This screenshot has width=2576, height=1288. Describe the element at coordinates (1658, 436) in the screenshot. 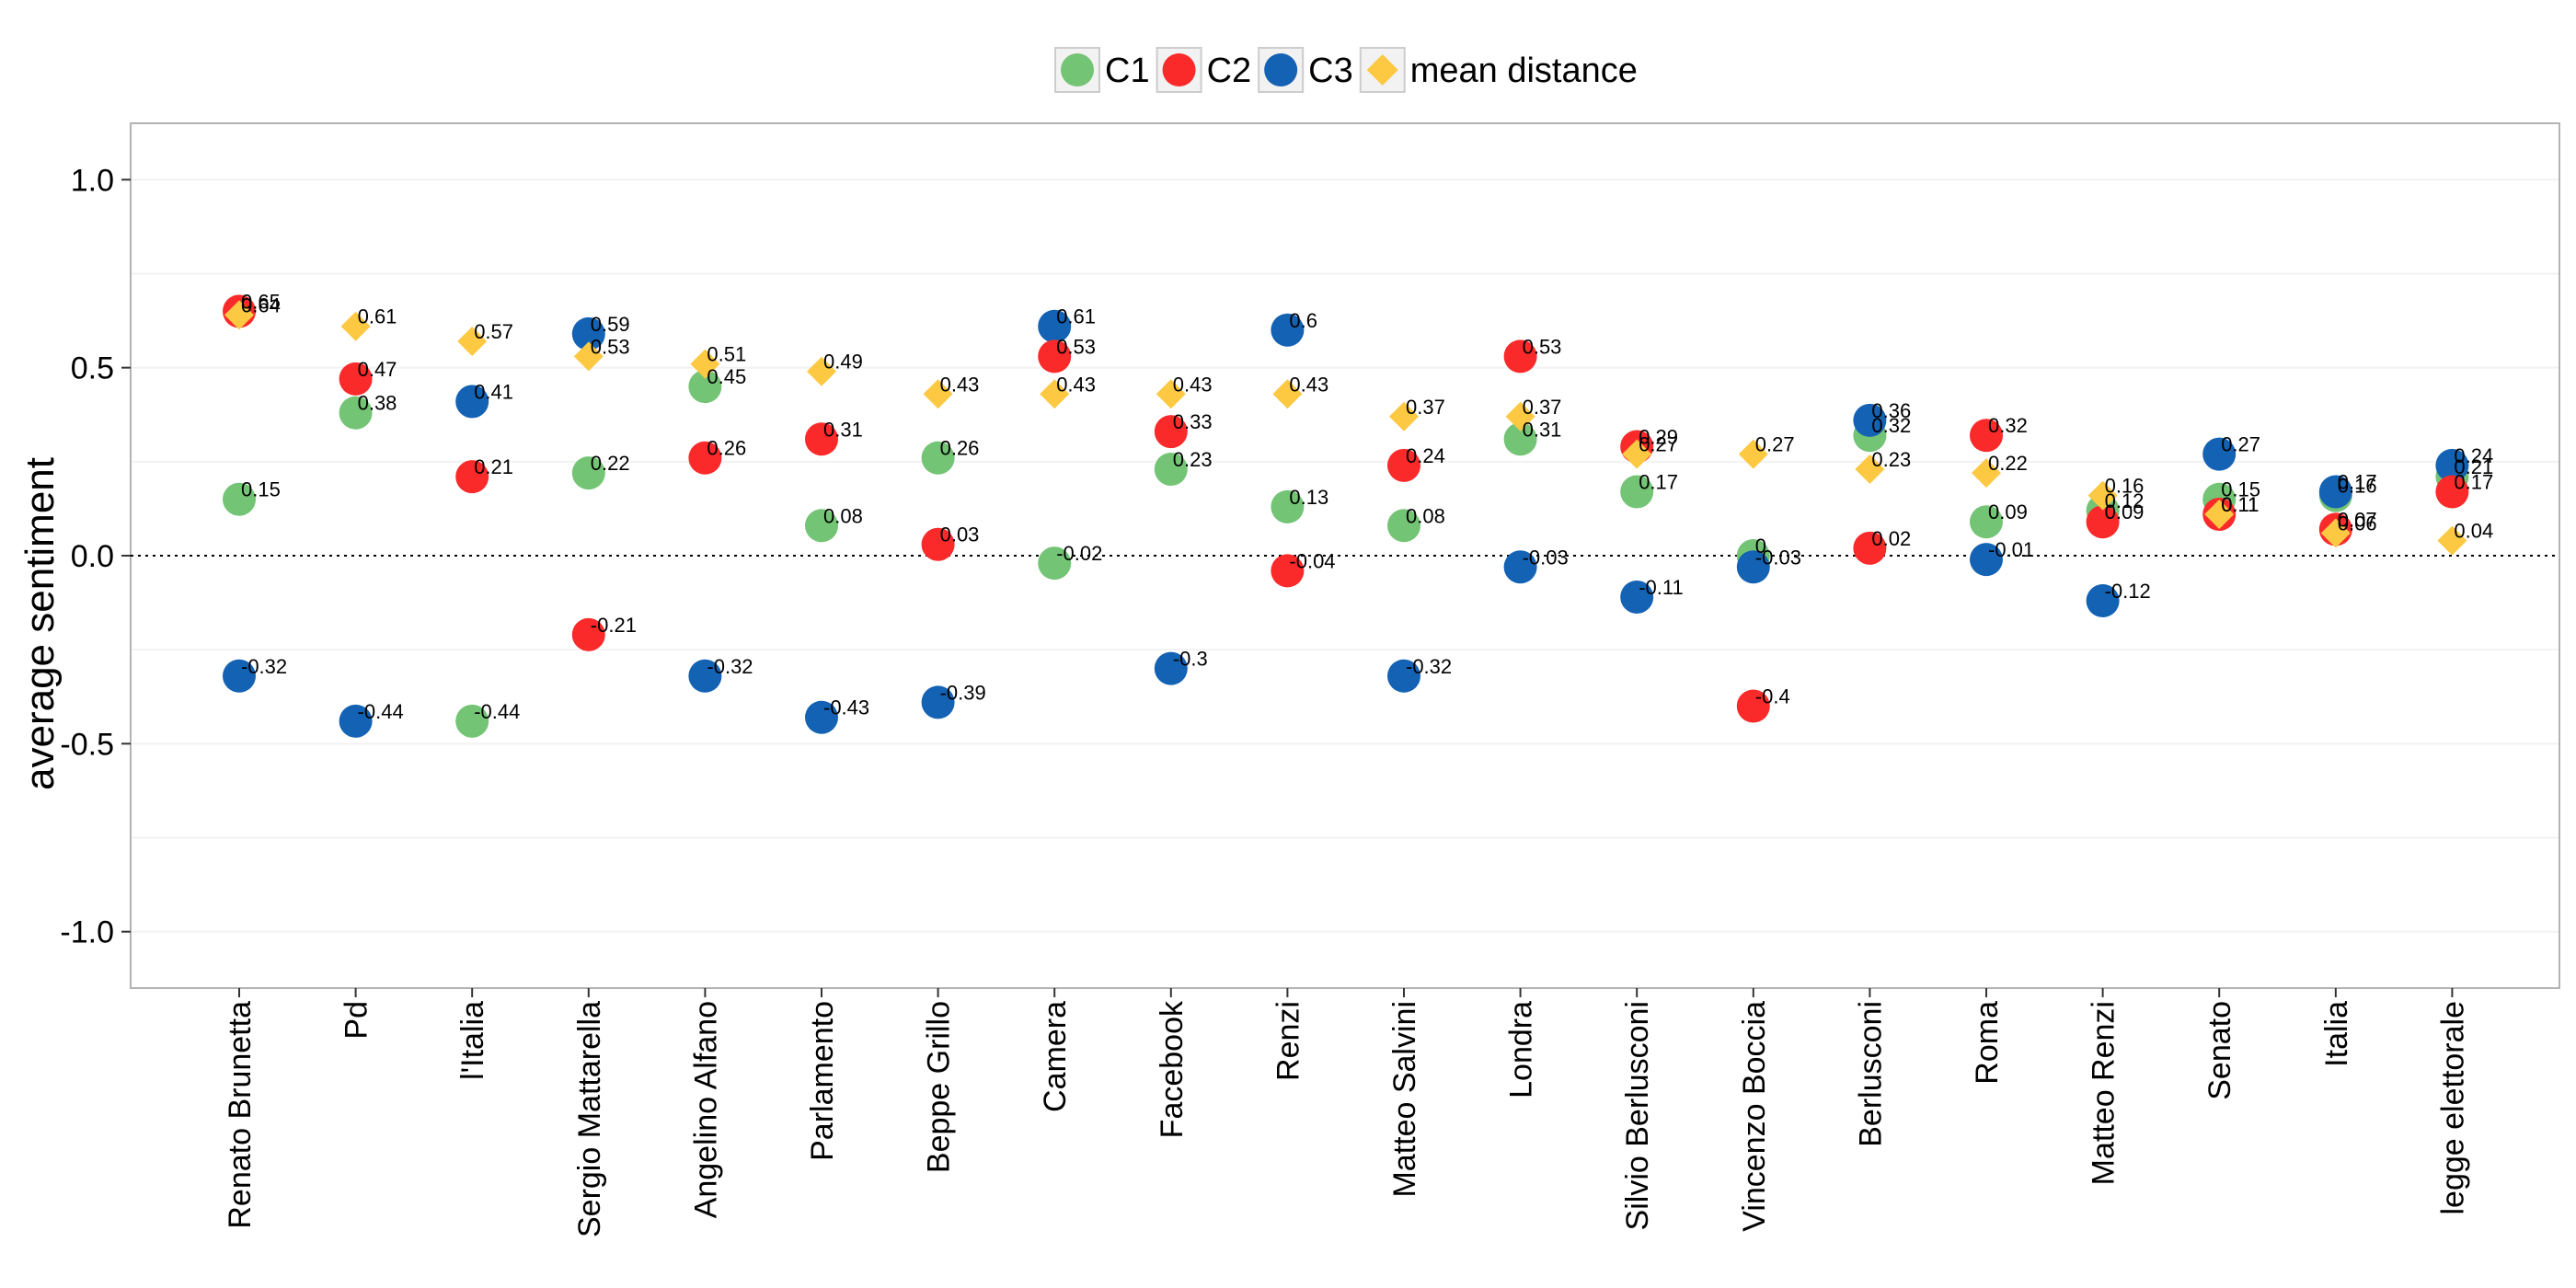

I see `data-label-c2-silvio-berlusconi: 0.29` at that location.